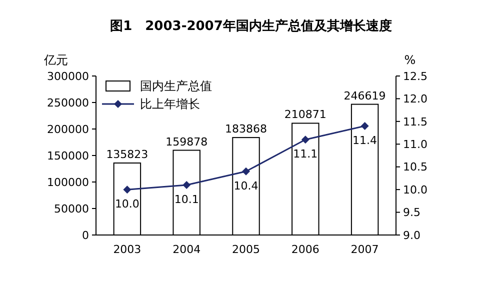 Image resolution: width=487 pixels, height=290 pixels. What do you see at coordinates (68, 76) in the screenshot?
I see `y-tick-label: 300000` at bounding box center [68, 76].